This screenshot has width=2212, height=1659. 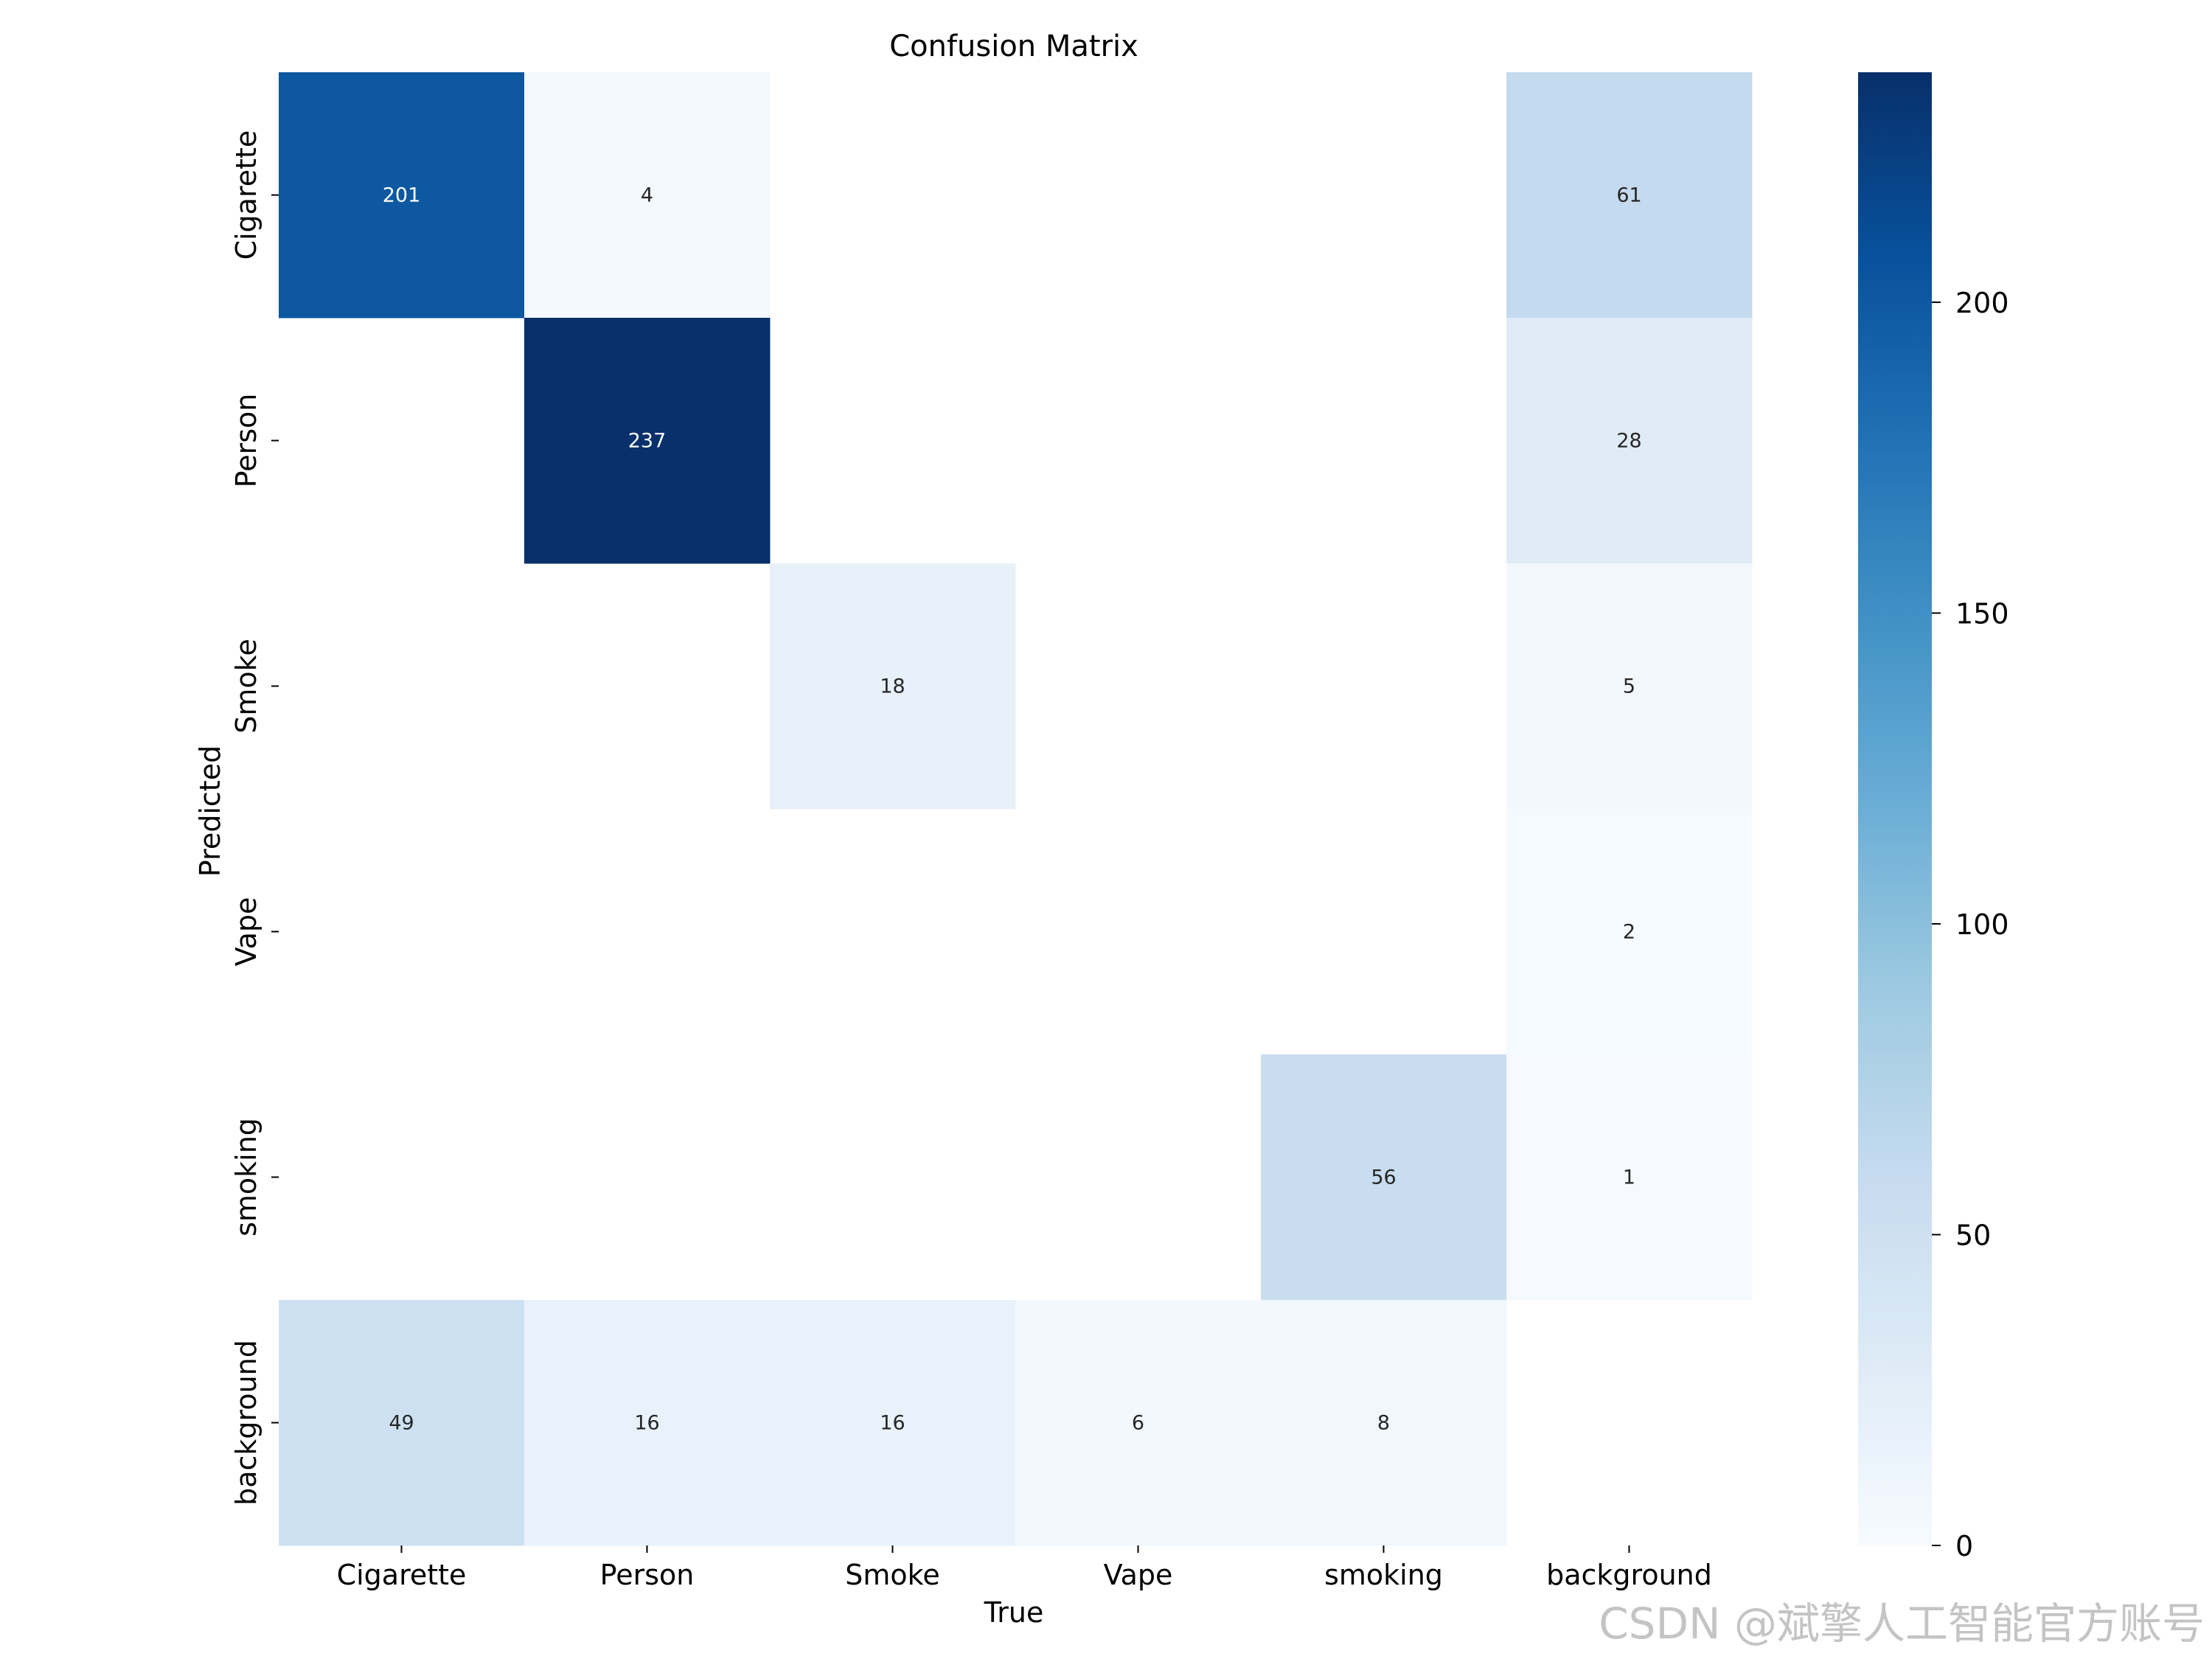 I want to click on watermark-text: CSDN @斌擎人工智能官方账号, so click(x=1902, y=1624).